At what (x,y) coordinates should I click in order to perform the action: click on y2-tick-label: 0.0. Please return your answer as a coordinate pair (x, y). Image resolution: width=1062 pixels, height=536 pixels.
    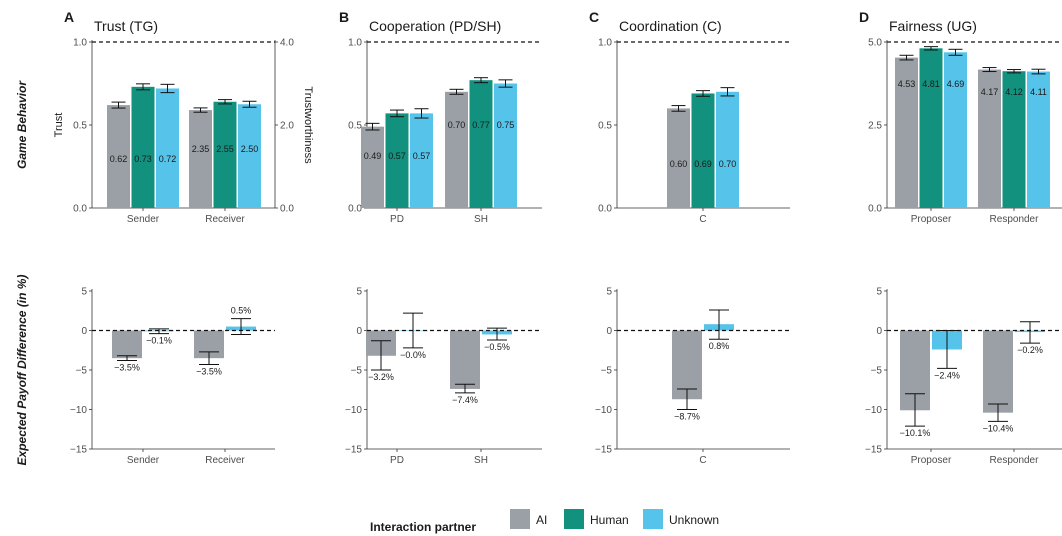
    Looking at the image, I should click on (287, 209).